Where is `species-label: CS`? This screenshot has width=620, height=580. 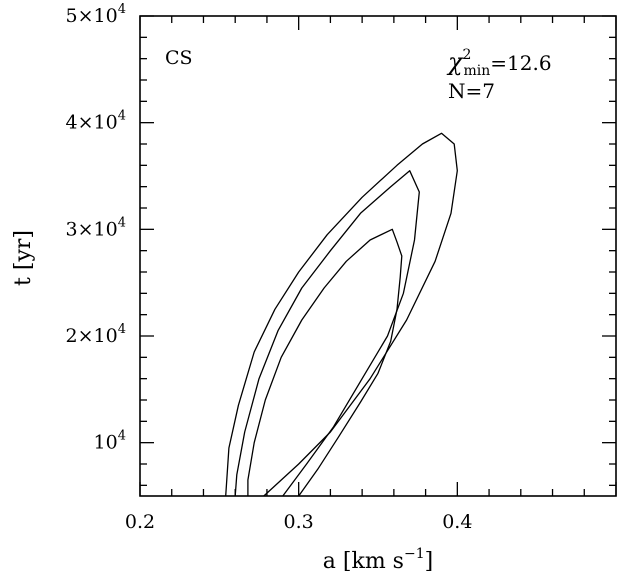 species-label: CS is located at coordinates (179, 58).